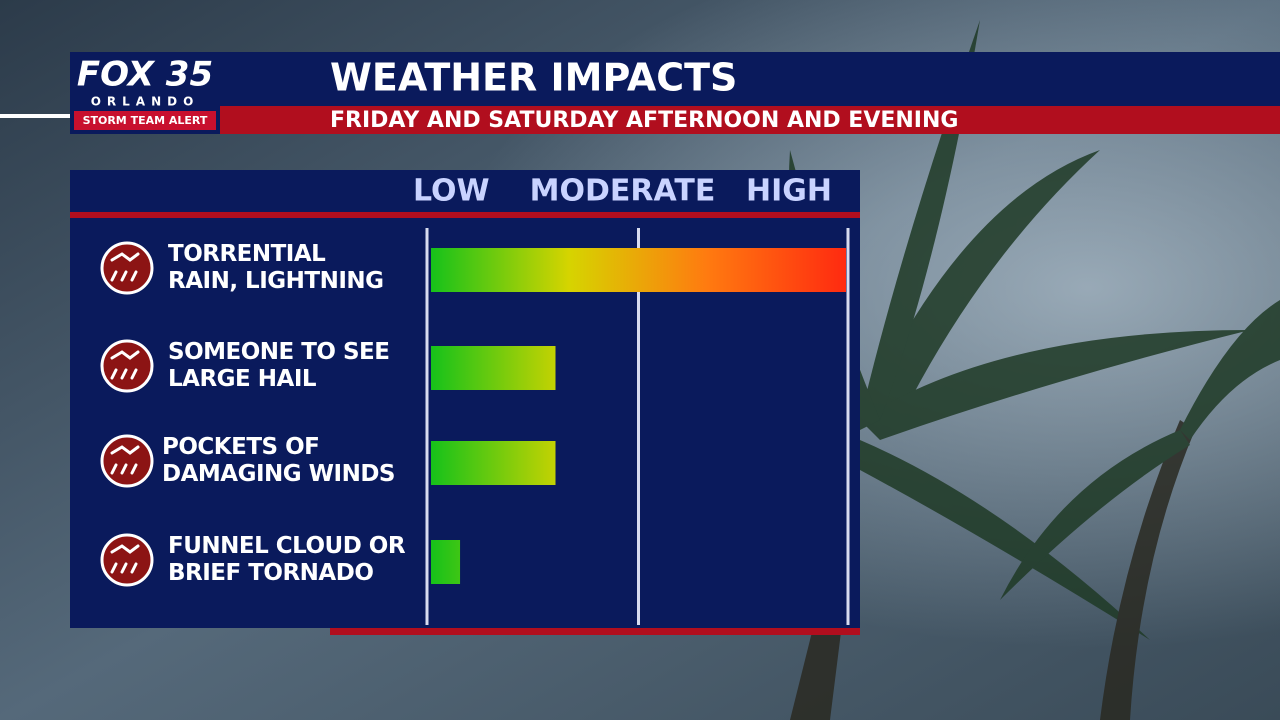 This screenshot has width=1280, height=720. I want to click on category-label: TORRENTIAL RAIN, LIGHTNING, so click(276, 267).